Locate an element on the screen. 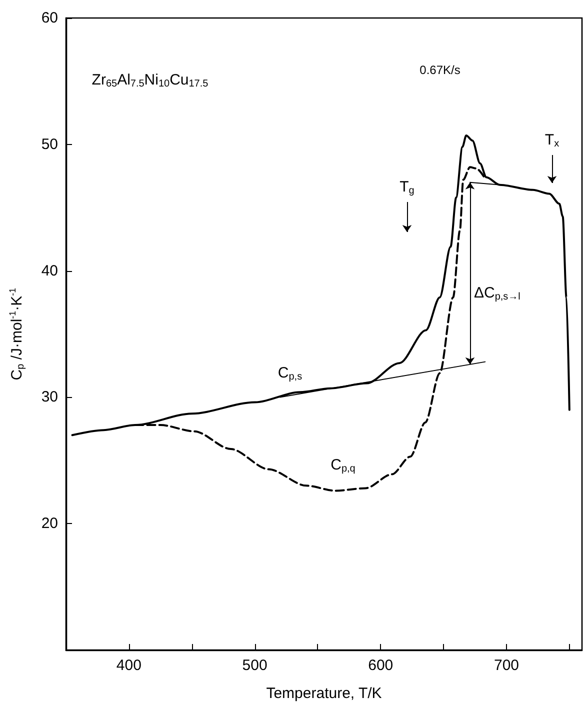 This screenshot has height=708, width=585. y-tick-label: 50 is located at coordinates (49, 144).